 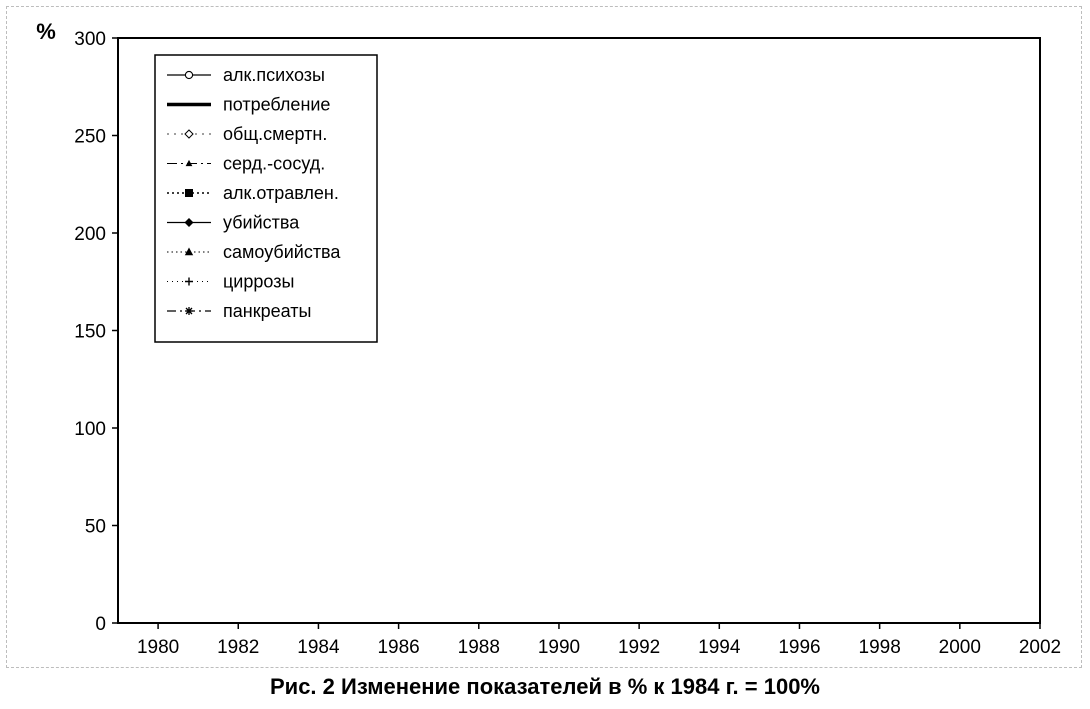 What do you see at coordinates (398, 647) in the screenshot?
I see `x-tick-label: 1986` at bounding box center [398, 647].